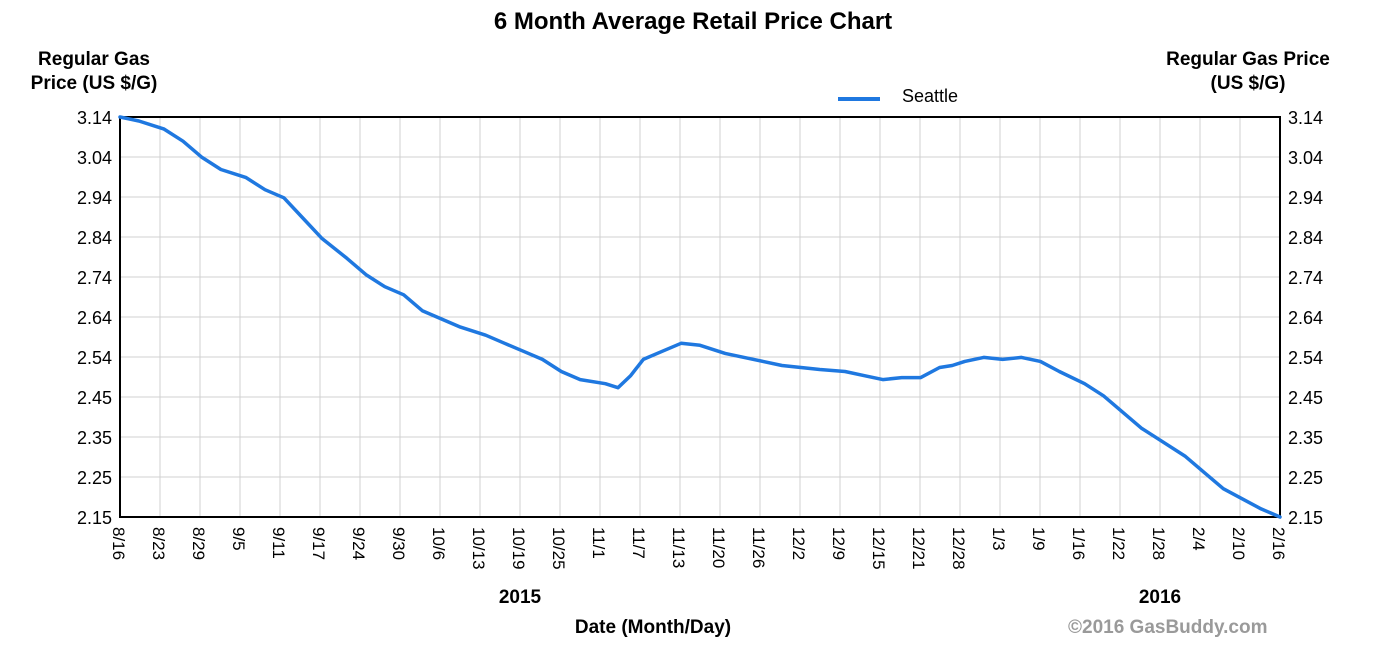 The image size is (1386, 658). Describe the element at coordinates (1238, 543) in the screenshot. I see `x-tick-label: 2/10` at that location.